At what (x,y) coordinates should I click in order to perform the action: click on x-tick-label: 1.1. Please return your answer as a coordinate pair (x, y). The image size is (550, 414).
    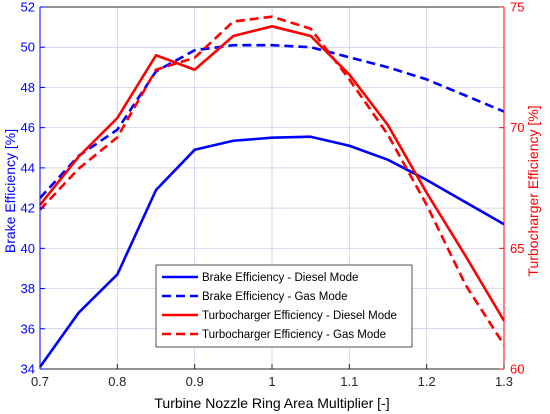
    Looking at the image, I should click on (349, 381).